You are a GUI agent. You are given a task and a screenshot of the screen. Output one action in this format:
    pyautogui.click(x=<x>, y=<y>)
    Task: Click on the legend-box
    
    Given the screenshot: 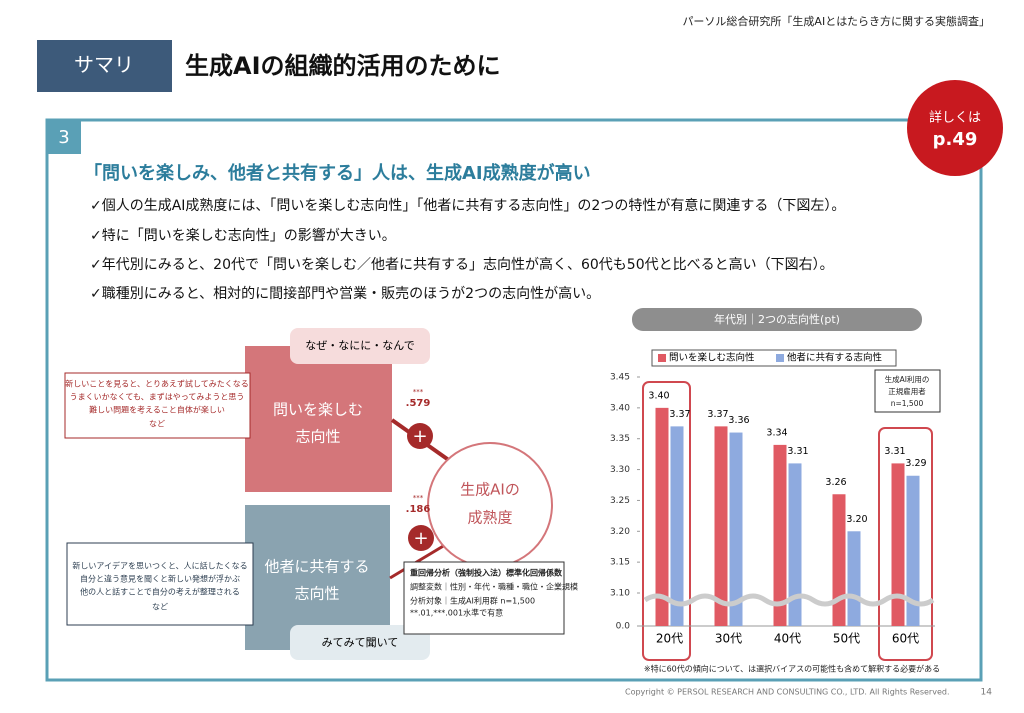 What is the action you would take?
    pyautogui.click(x=774, y=358)
    